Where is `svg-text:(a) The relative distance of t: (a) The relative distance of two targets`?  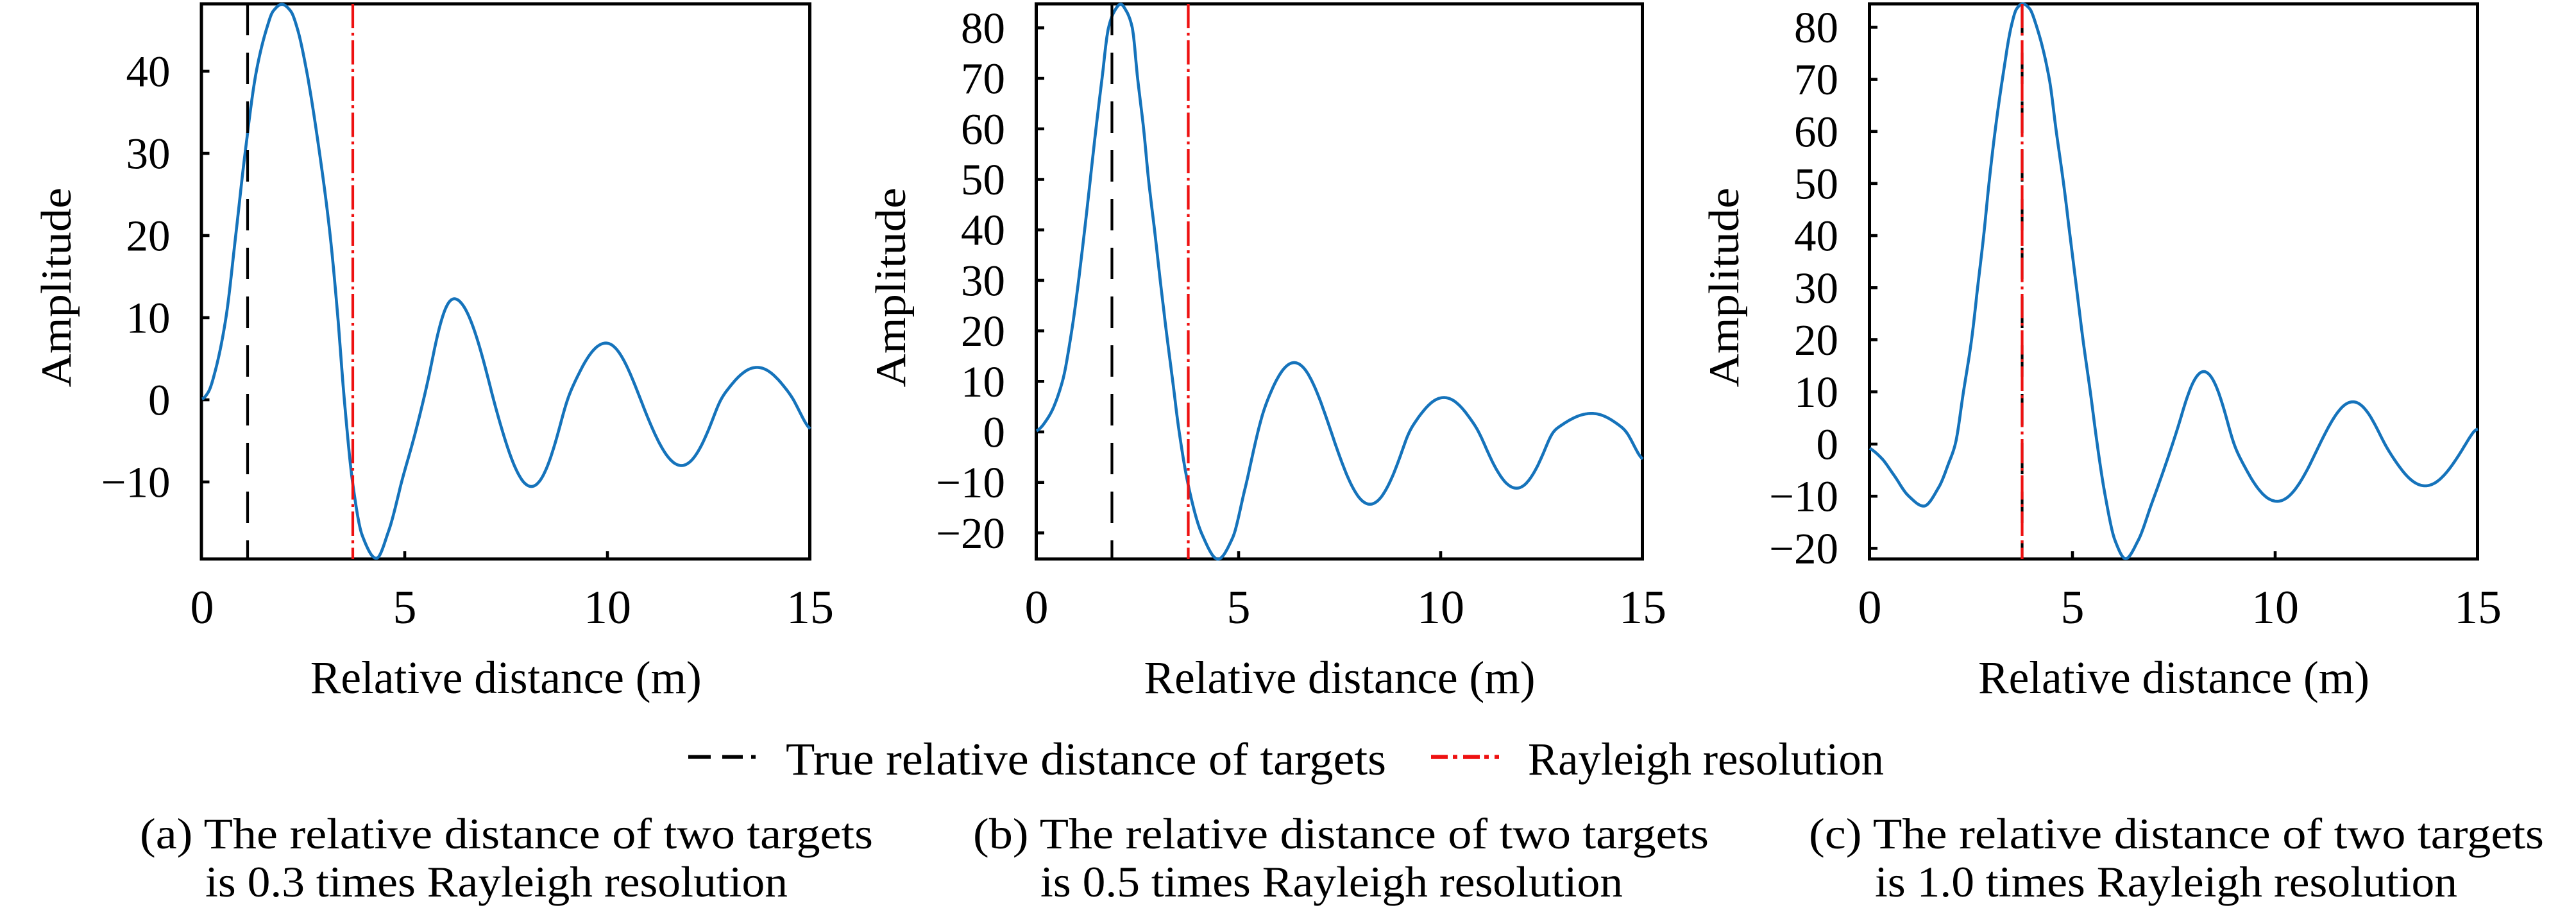
svg-text:(a) The relative distance of t: (a) The relative distance of two targets is located at coordinates (506, 833).